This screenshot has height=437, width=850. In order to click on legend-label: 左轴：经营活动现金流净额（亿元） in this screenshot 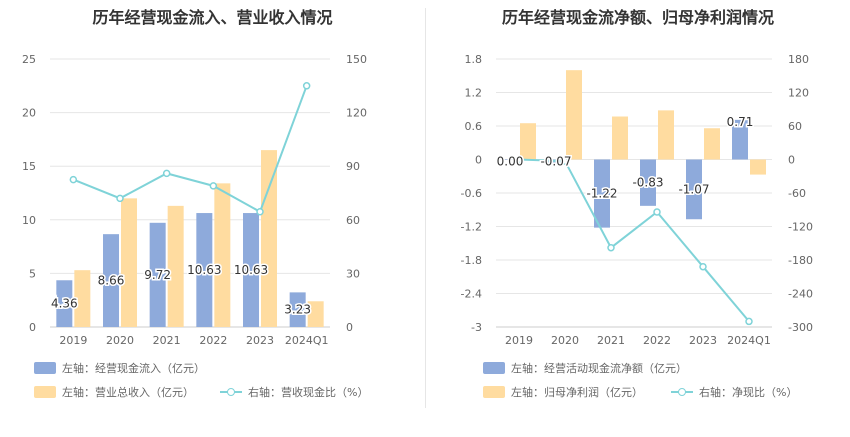, I will do `click(599, 368)`.